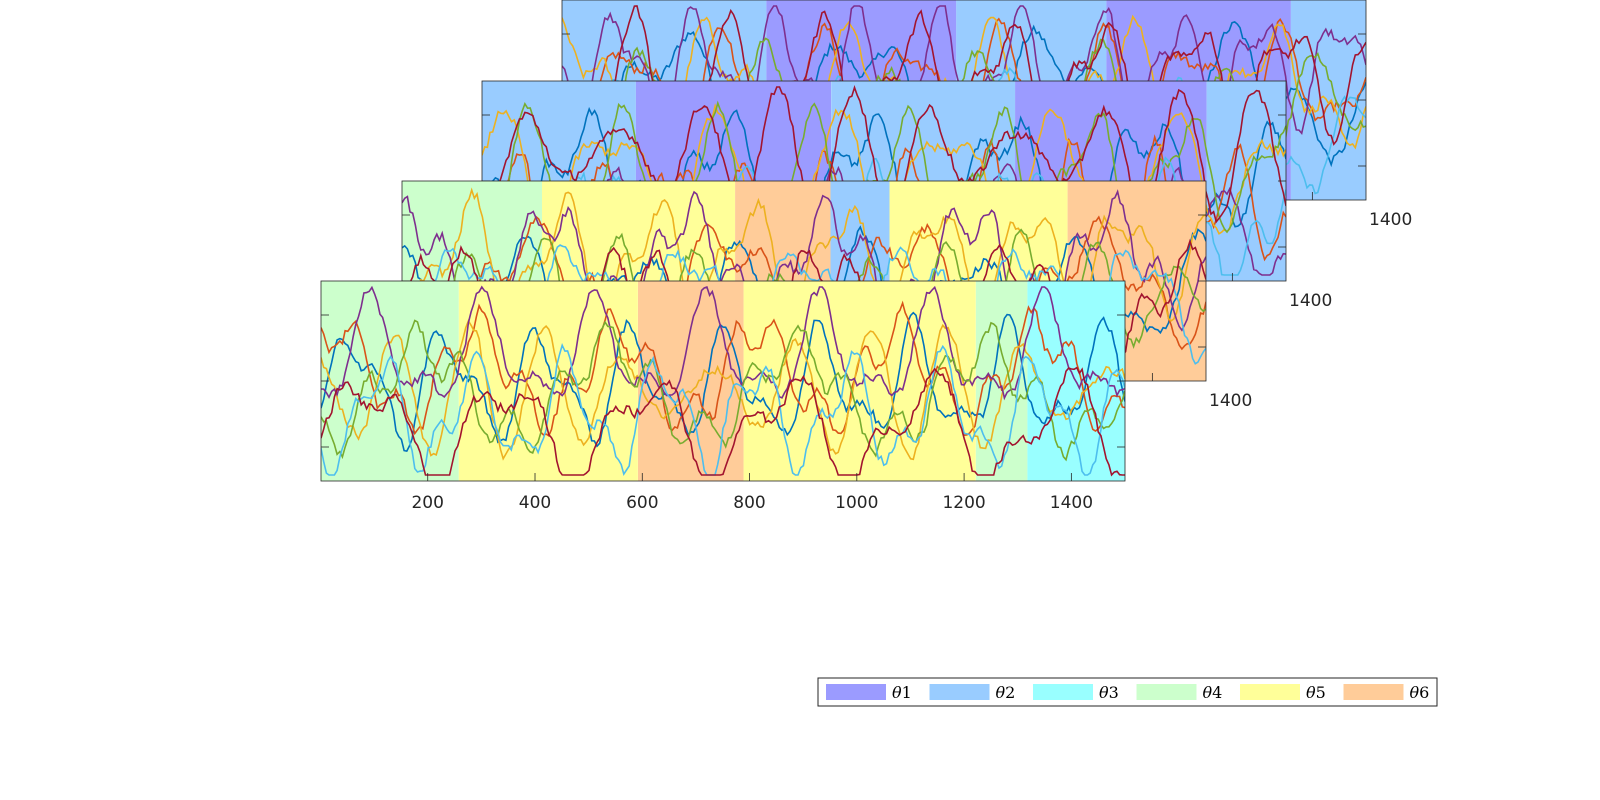 This screenshot has height=800, width=1600. I want to click on legend: θ1 θ2 θ3 θ4 θ5 θ6, so click(1127, 692).